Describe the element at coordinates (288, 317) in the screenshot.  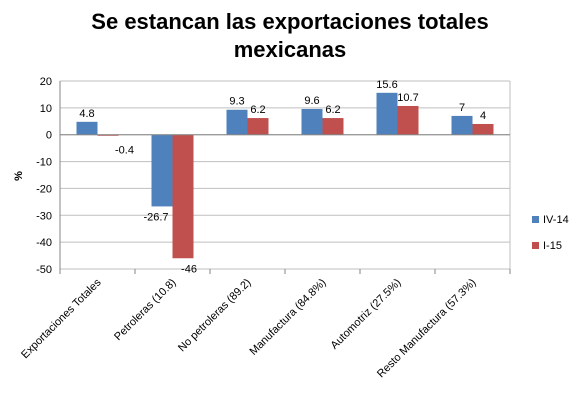
I see `x-category-label: Manufactura (84.8%)` at that location.